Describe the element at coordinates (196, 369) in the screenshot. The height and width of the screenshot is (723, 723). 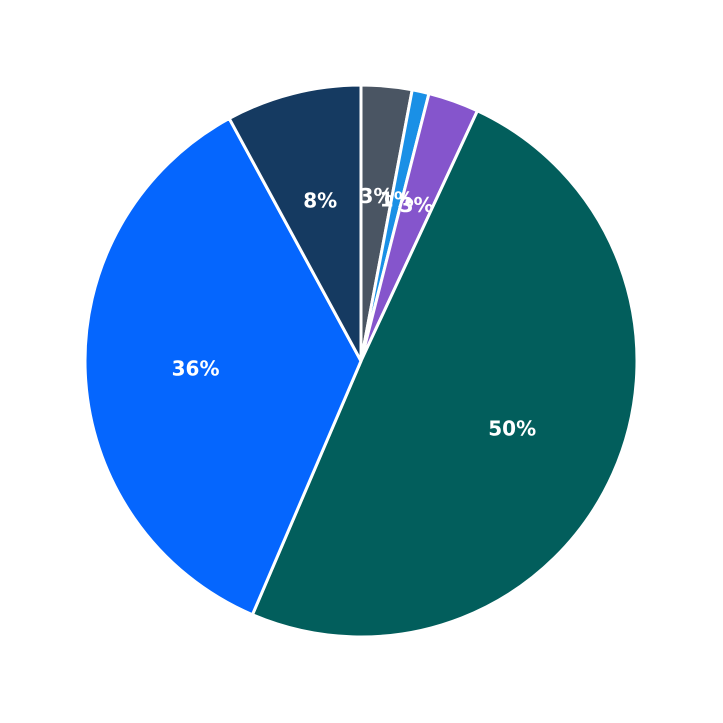
I see `slice-percent-label: 36%` at that location.